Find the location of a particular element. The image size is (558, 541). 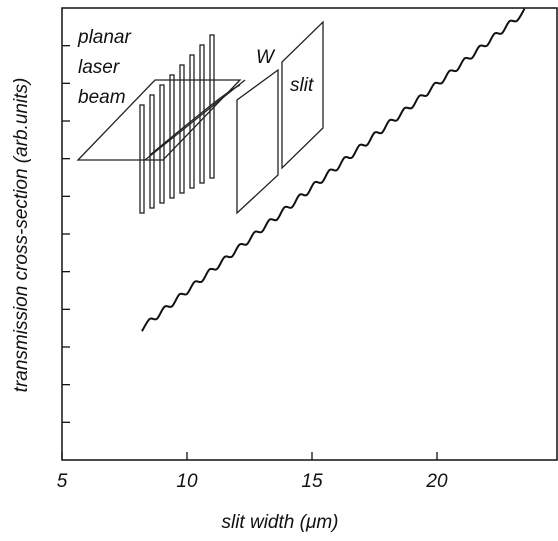

annotation: laser is located at coordinates (99, 67).